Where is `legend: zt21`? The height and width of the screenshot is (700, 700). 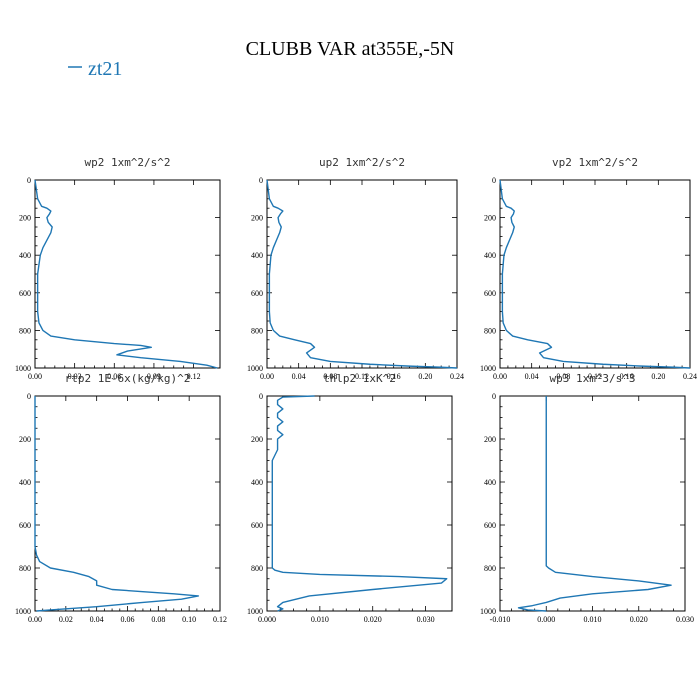 legend: zt21 is located at coordinates (95, 69).